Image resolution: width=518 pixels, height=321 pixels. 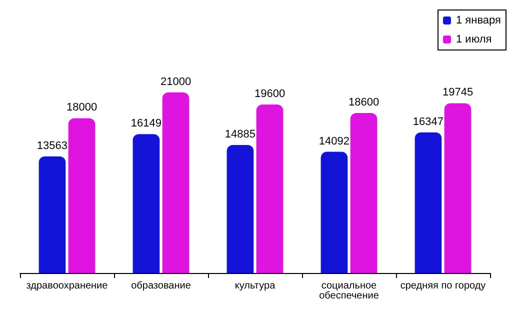 What do you see at coordinates (458, 92) in the screenshot?
I see `data-label: 19745` at bounding box center [458, 92].